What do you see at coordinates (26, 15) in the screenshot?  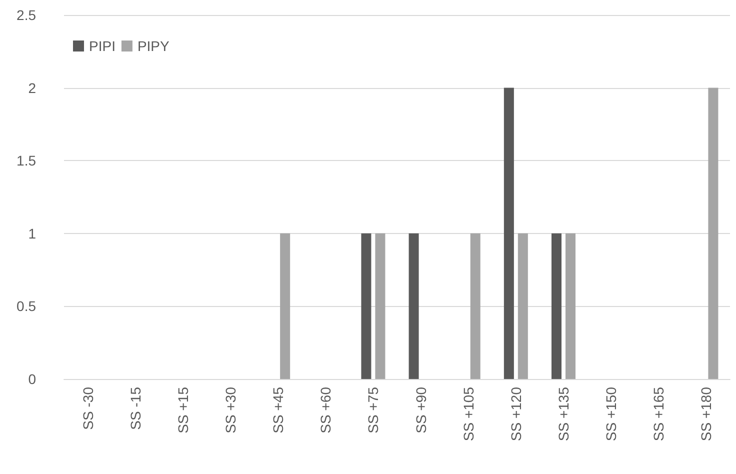 I see `y-tick-label: 2.5` at bounding box center [26, 15].